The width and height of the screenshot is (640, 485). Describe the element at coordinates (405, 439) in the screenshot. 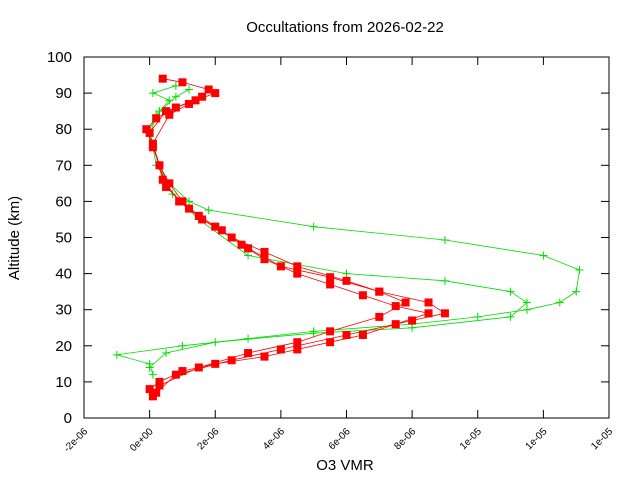

I see `x-tick-label: 8e-06` at that location.